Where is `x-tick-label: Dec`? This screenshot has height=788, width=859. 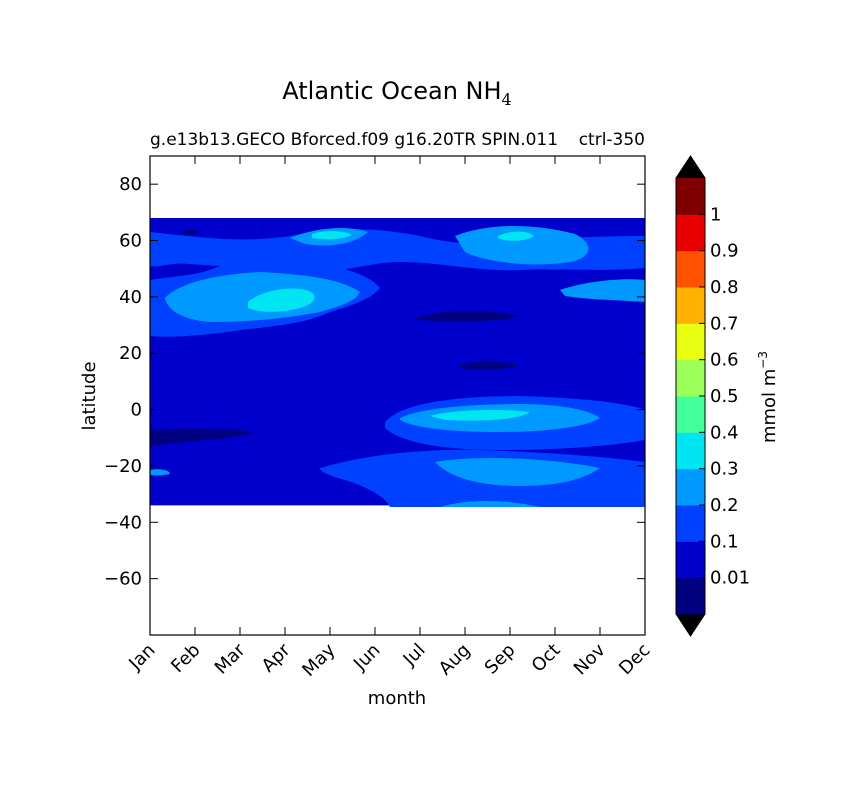 x-tick-label: Dec is located at coordinates (634, 659).